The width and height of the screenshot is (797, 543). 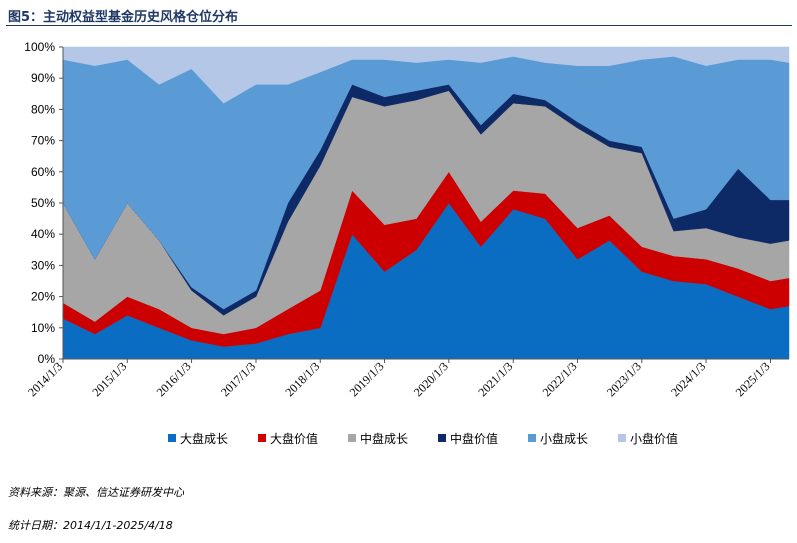 I want to click on x-tick-label: 2020/1/3, so click(x=431, y=379).